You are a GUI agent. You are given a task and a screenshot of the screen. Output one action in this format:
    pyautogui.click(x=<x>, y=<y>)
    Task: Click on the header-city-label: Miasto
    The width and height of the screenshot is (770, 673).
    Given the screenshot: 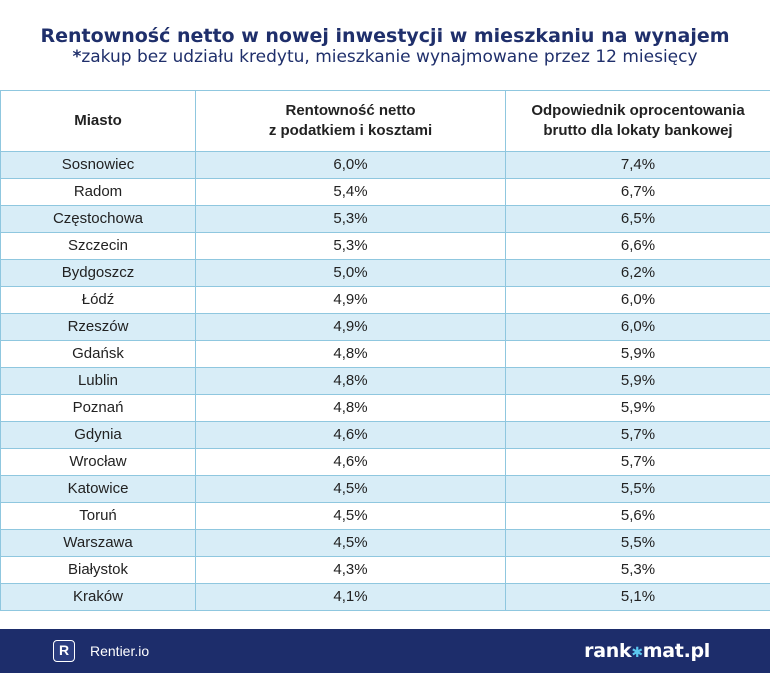 What is the action you would take?
    pyautogui.click(x=98, y=120)
    